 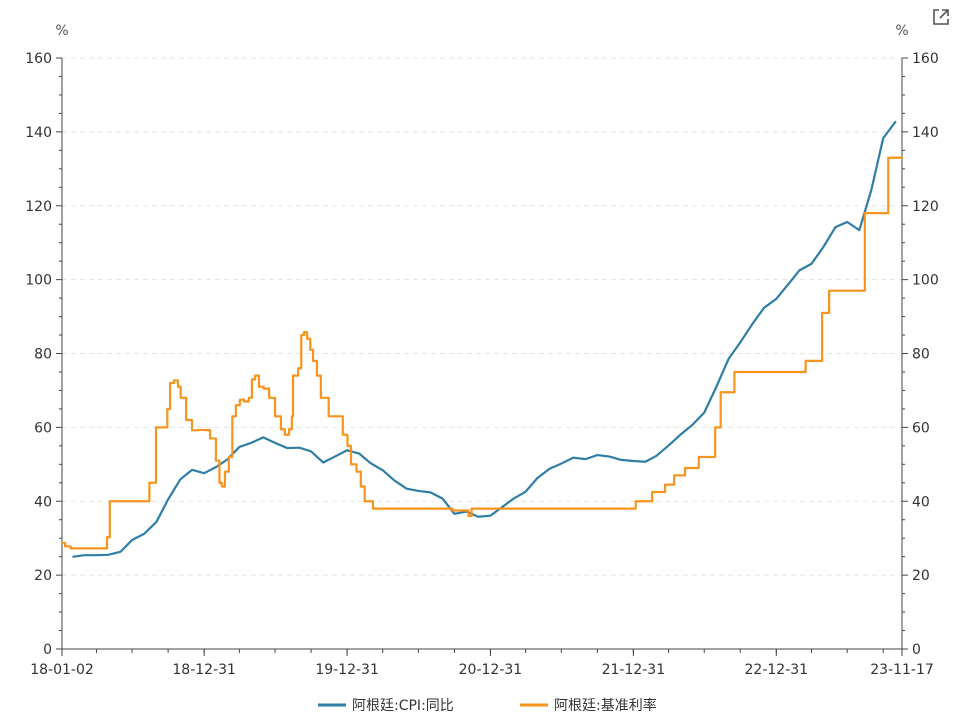 I want to click on y-tick-label-right: 140, so click(x=925, y=133).